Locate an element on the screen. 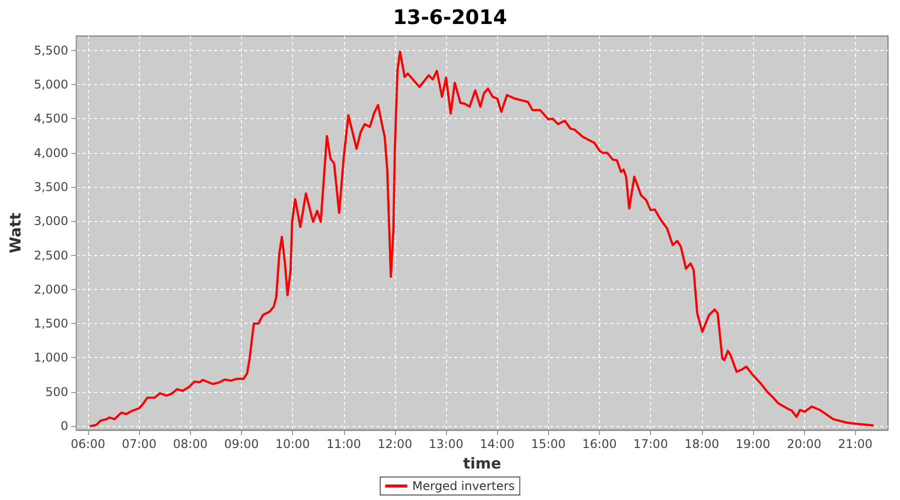 The height and width of the screenshot is (500, 900). x-tick-label: 21:00 is located at coordinates (855, 444).